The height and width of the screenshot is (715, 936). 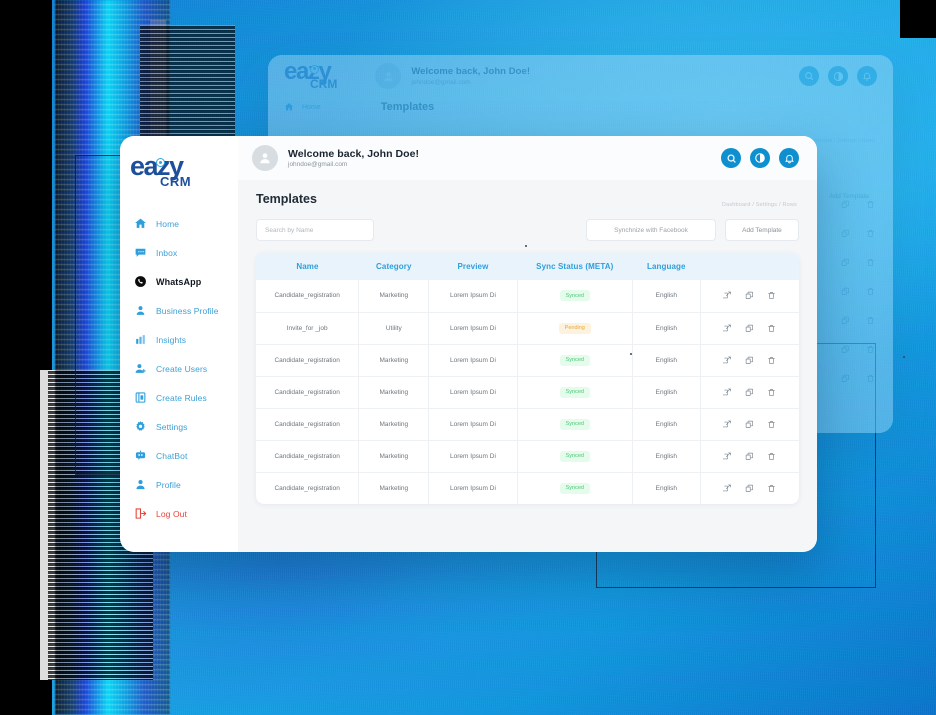 I want to click on back-card-search-button, so click(x=809, y=76).